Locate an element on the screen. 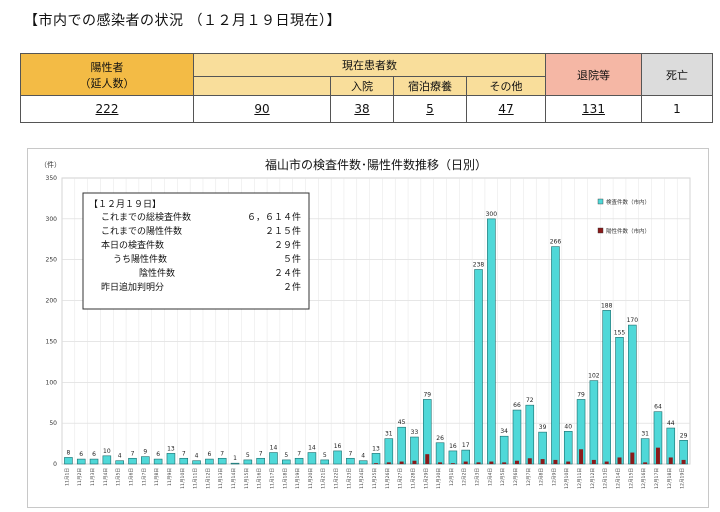 The width and height of the screenshot is (720, 512). data-label: 10 is located at coordinates (107, 451).